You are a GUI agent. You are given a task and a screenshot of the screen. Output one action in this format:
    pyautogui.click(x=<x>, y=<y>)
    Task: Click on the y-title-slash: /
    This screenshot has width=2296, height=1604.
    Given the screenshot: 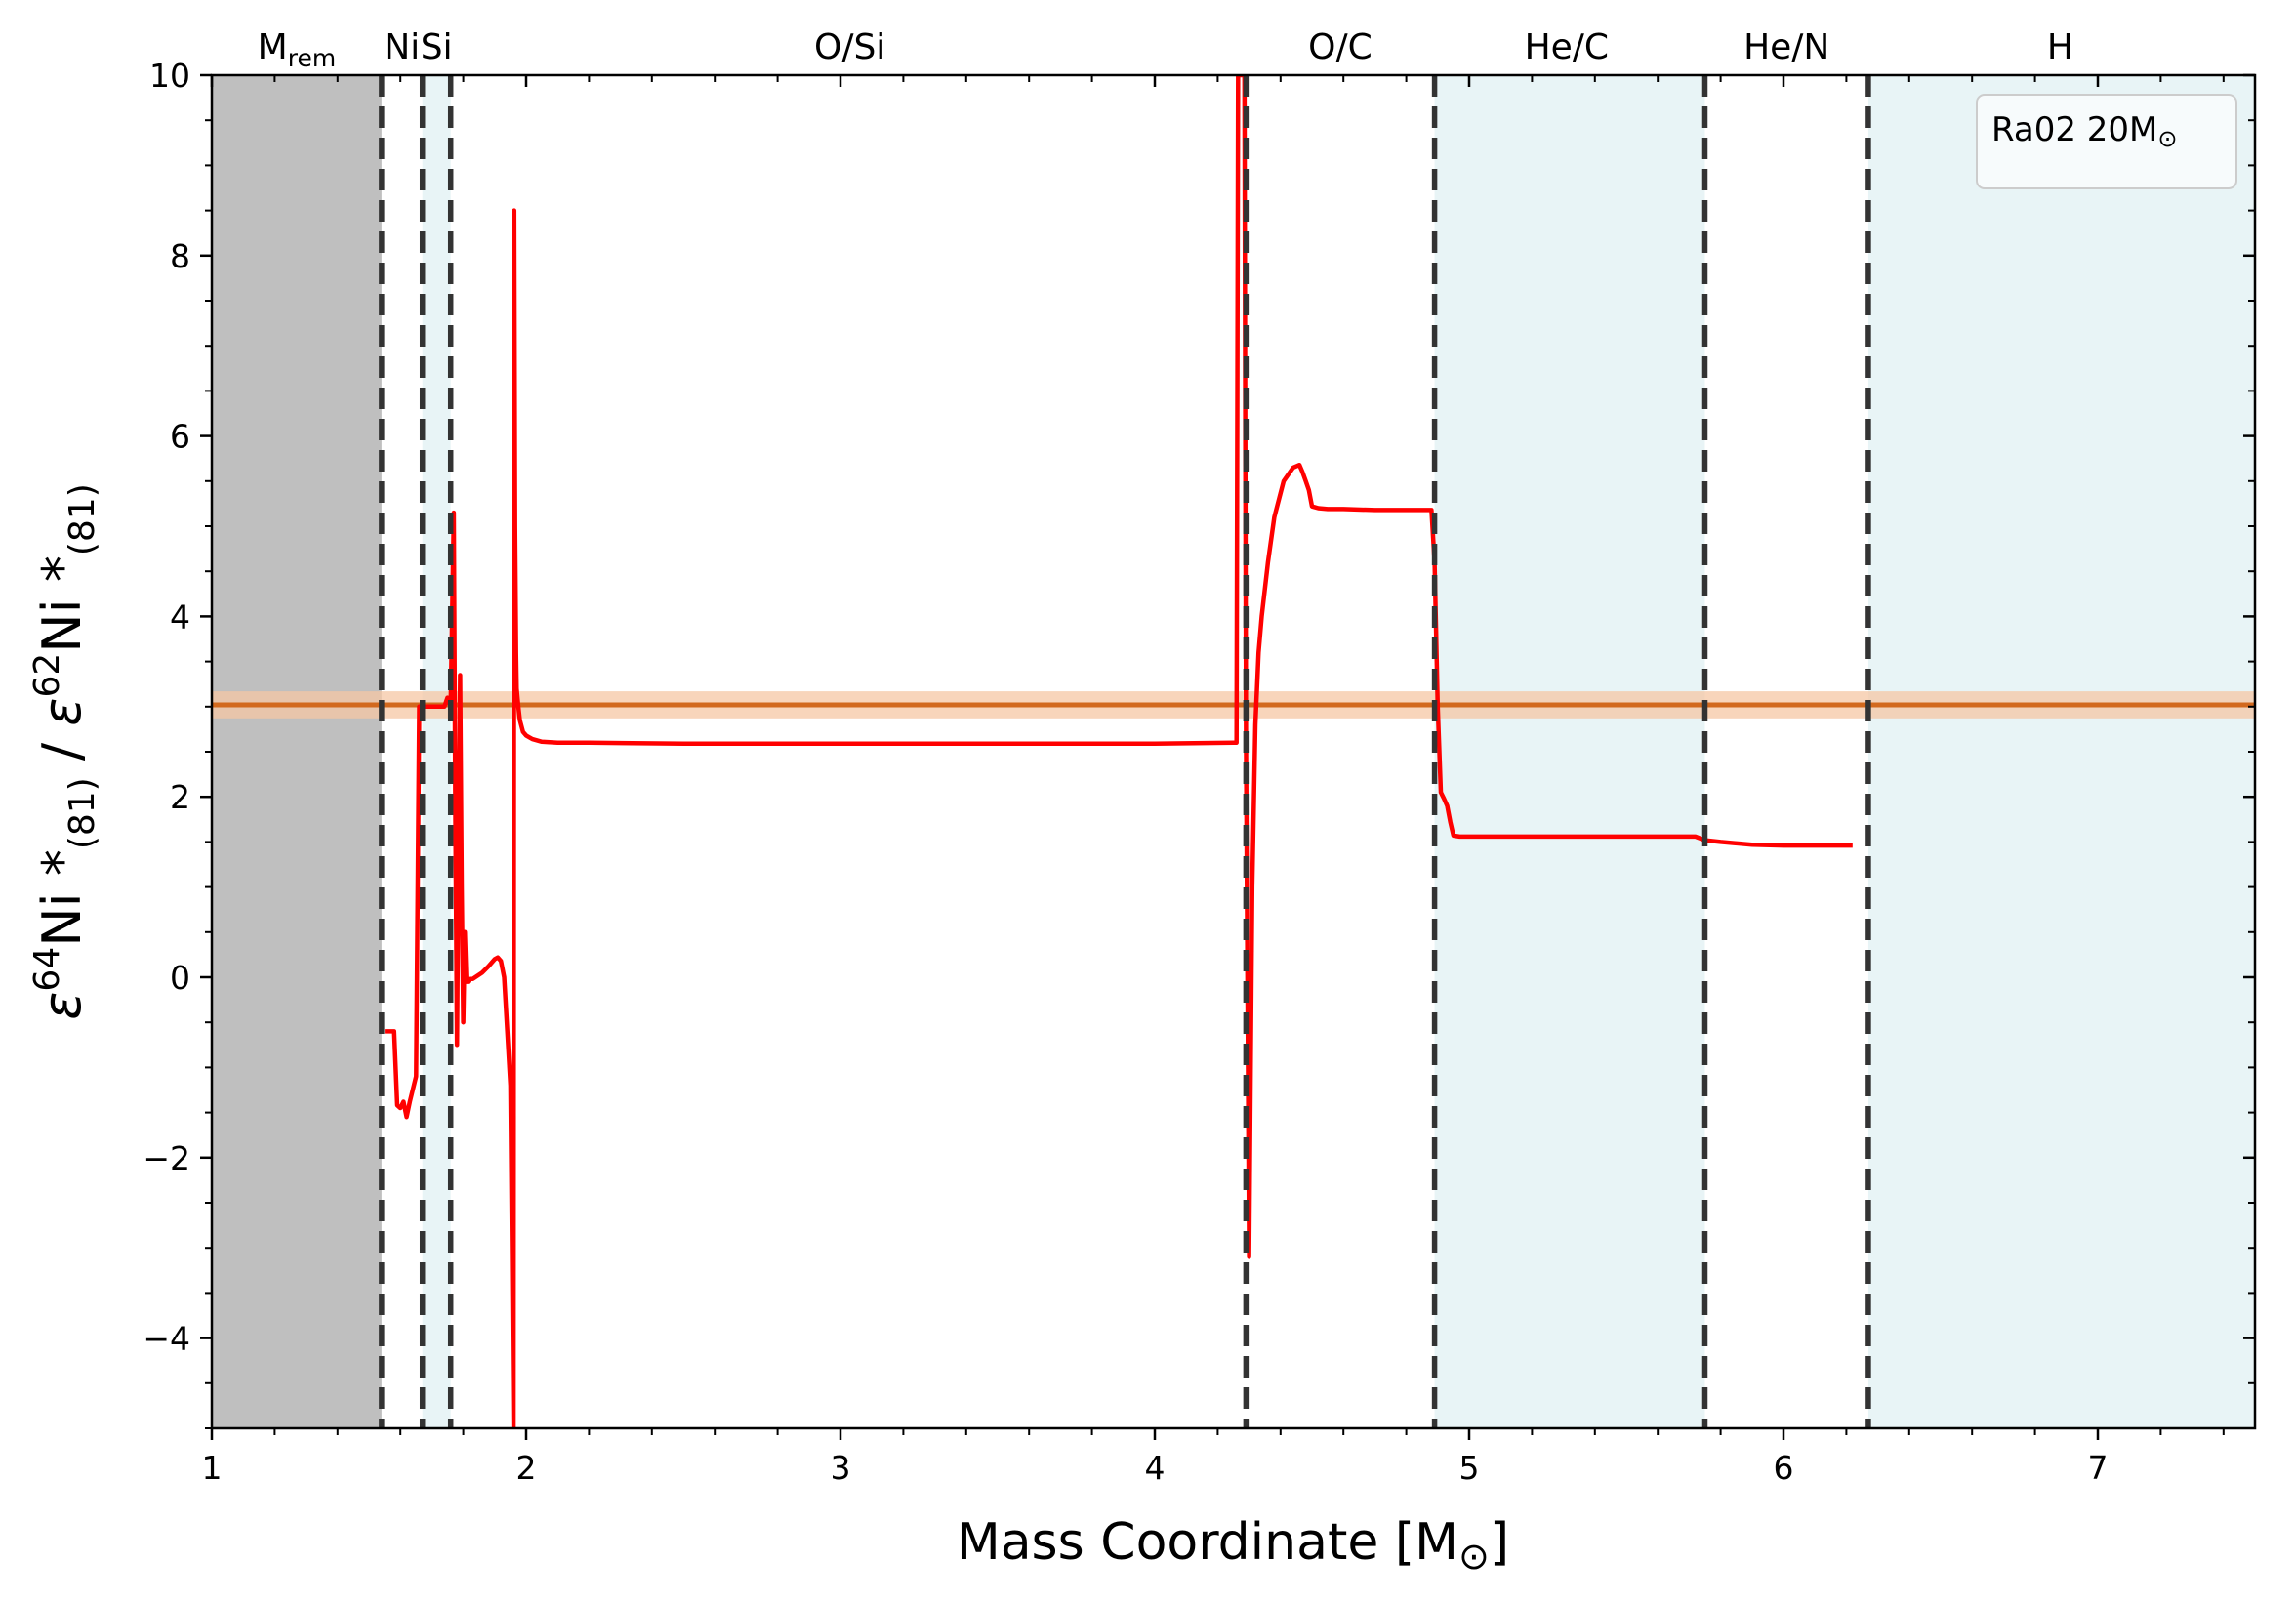 What is the action you would take?
    pyautogui.click(x=62, y=752)
    